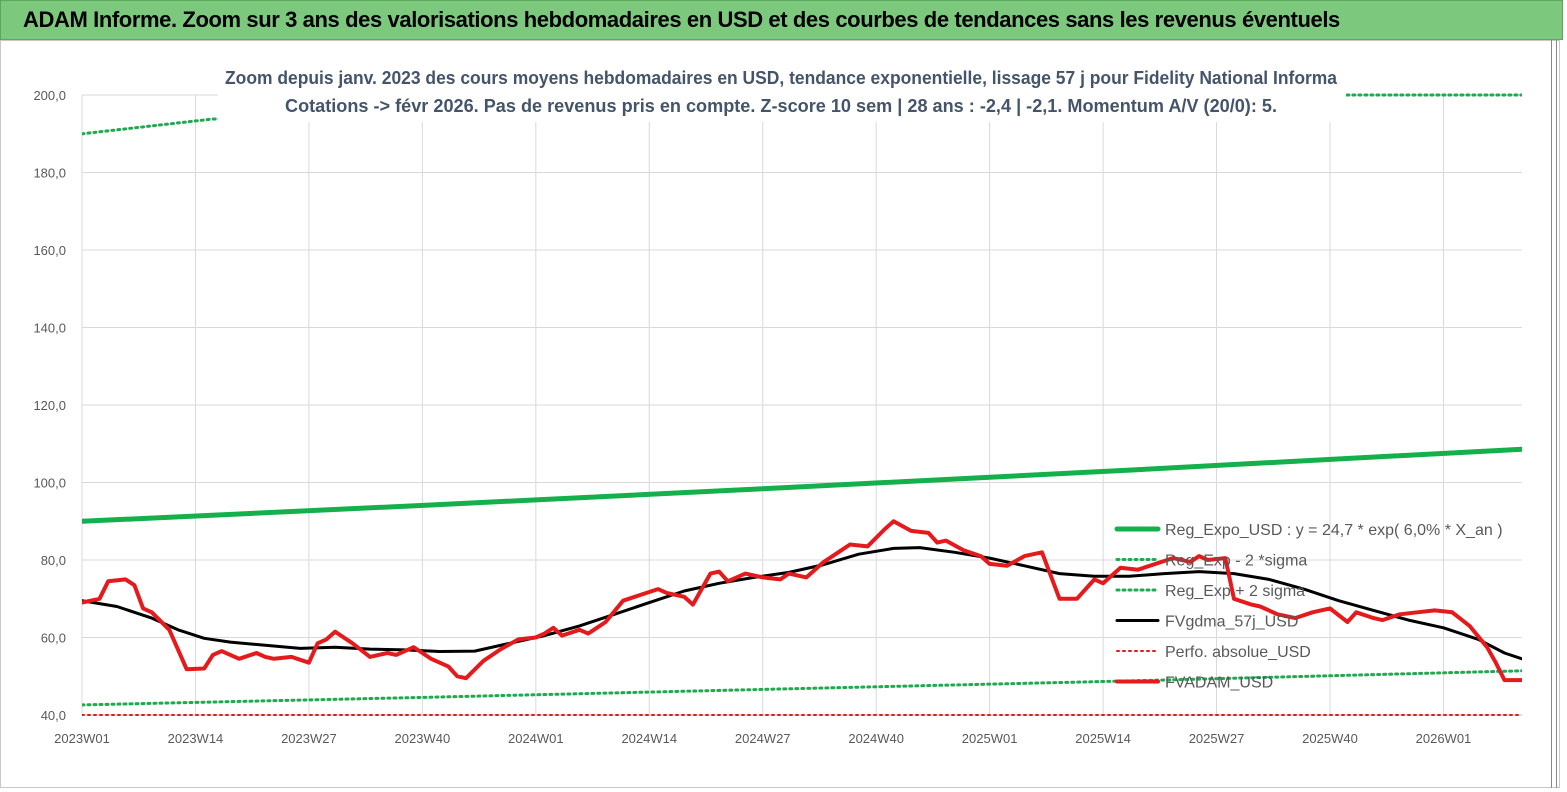 The image size is (1567, 792). I want to click on x-tick-label: 2024W14, so click(649, 738).